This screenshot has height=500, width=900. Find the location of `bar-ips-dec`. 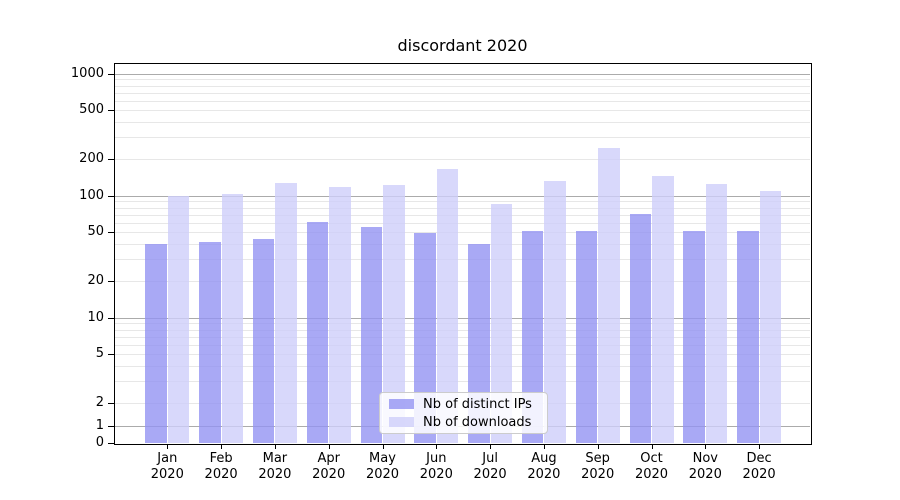

bar-ips-dec is located at coordinates (748, 337).